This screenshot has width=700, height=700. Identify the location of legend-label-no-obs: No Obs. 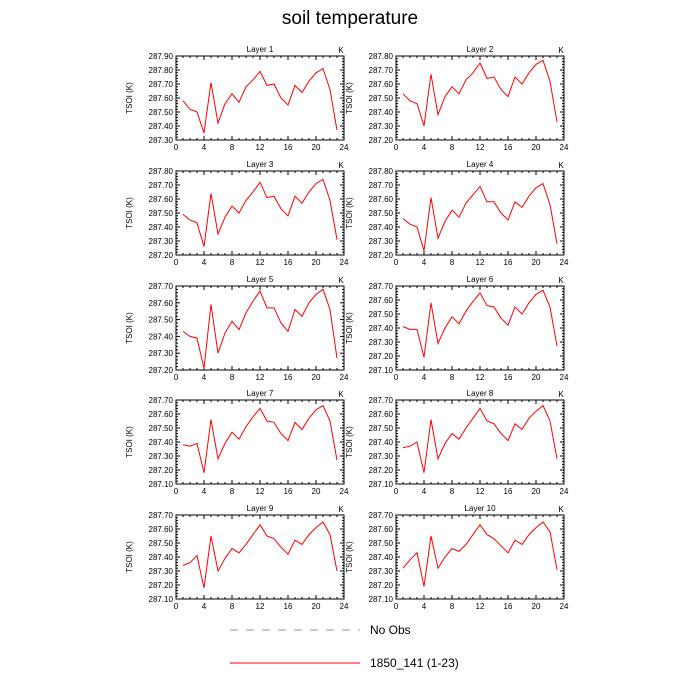
(390, 630).